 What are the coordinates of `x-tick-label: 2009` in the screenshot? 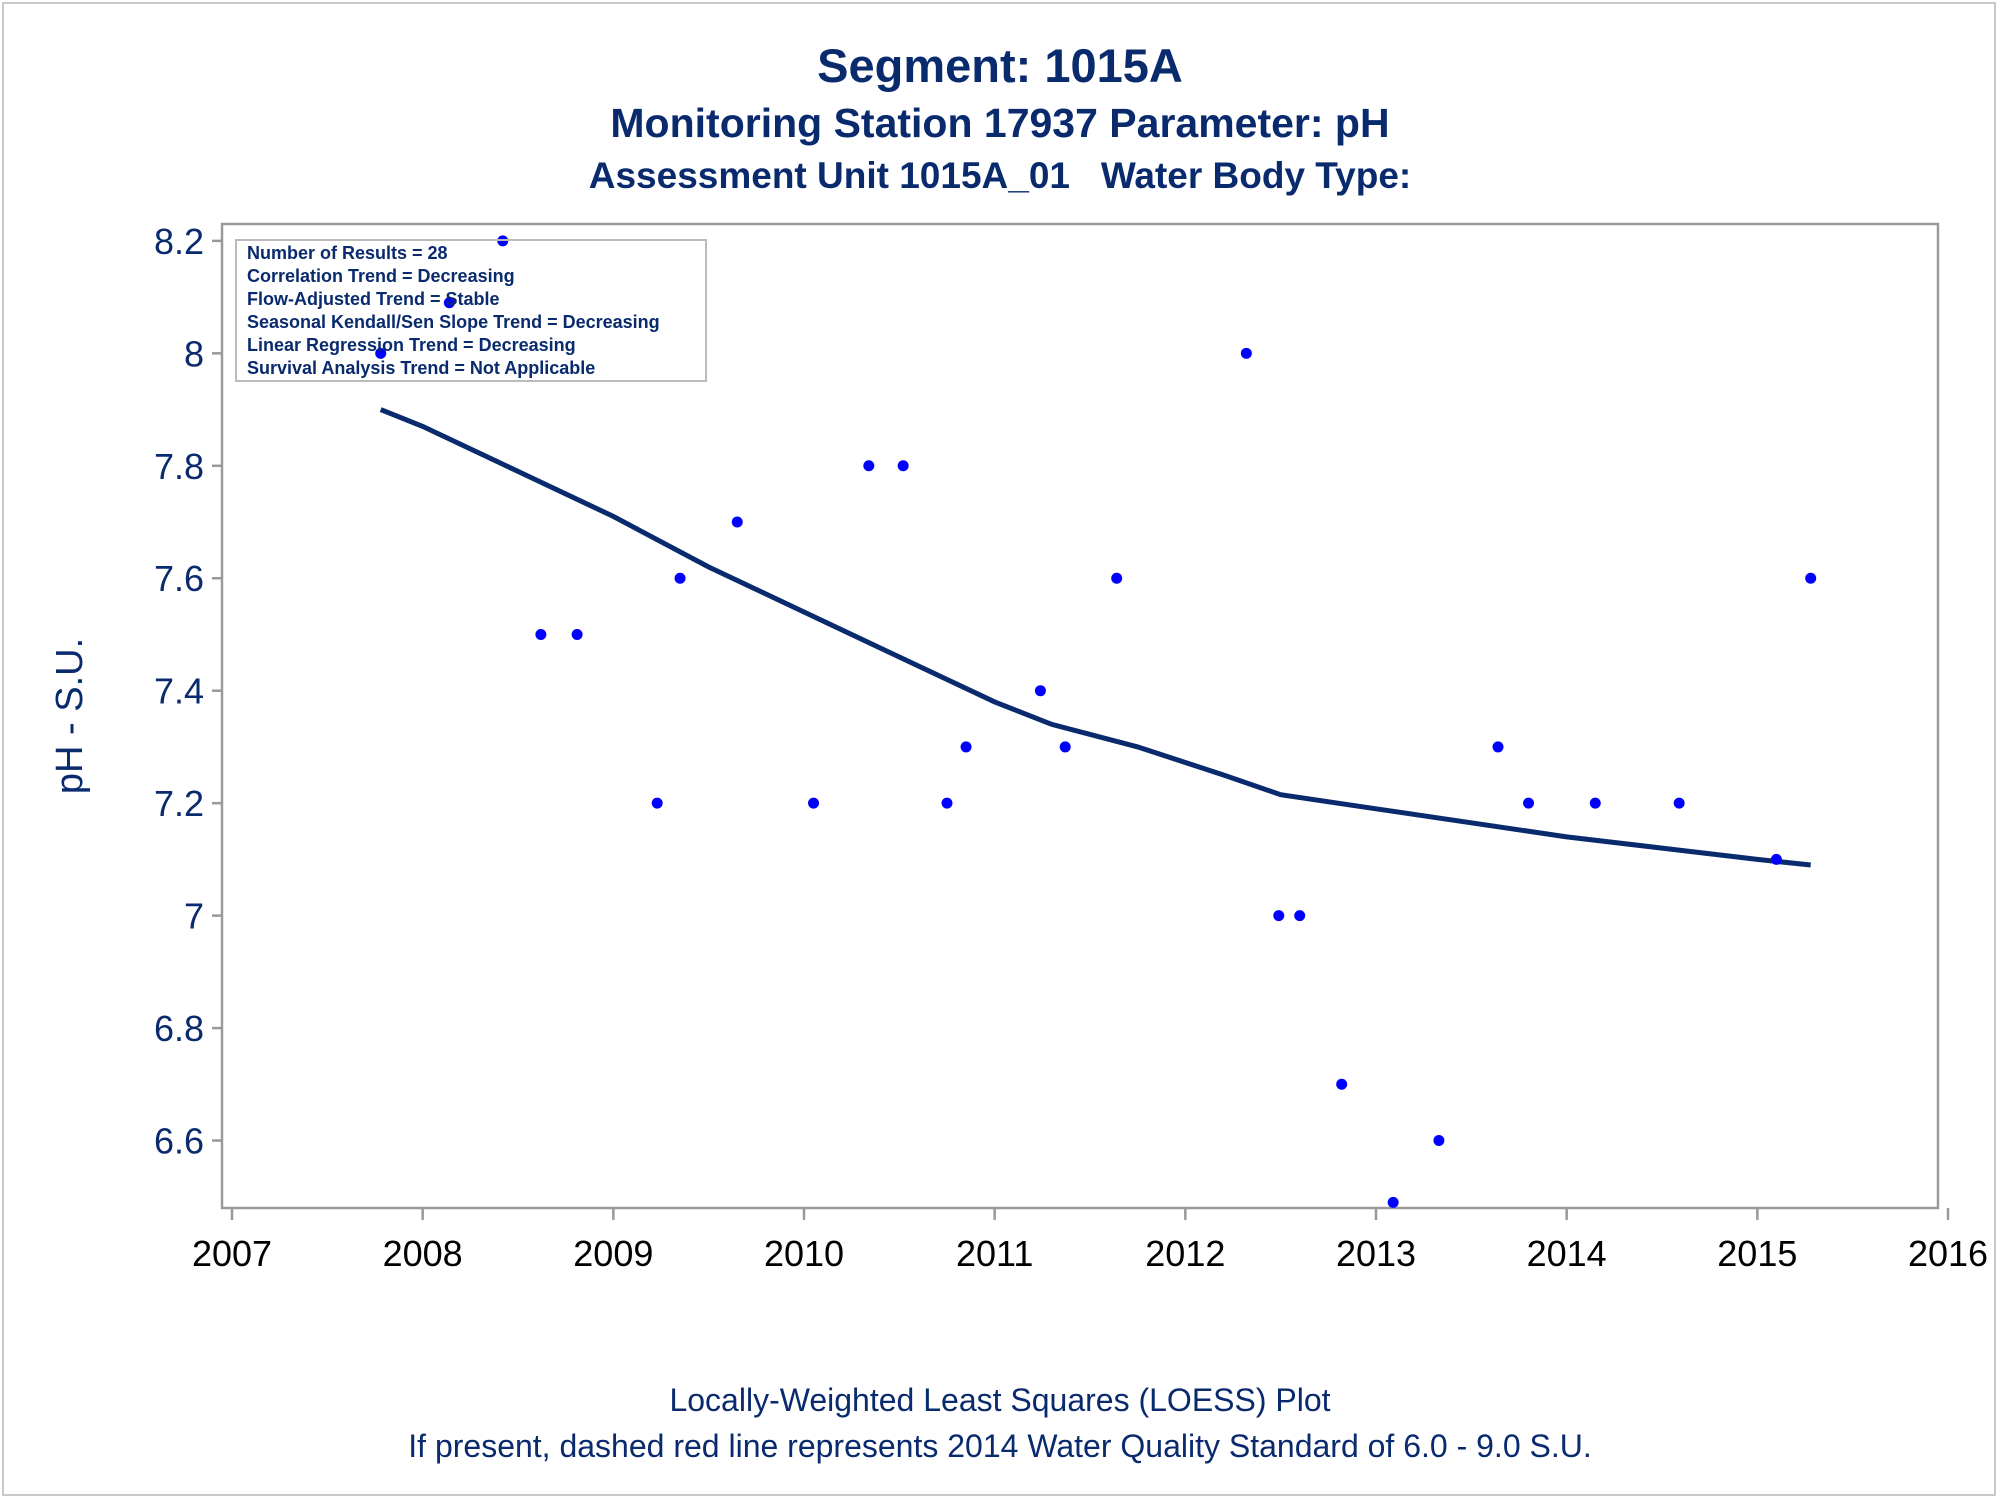 It's located at (613, 1253).